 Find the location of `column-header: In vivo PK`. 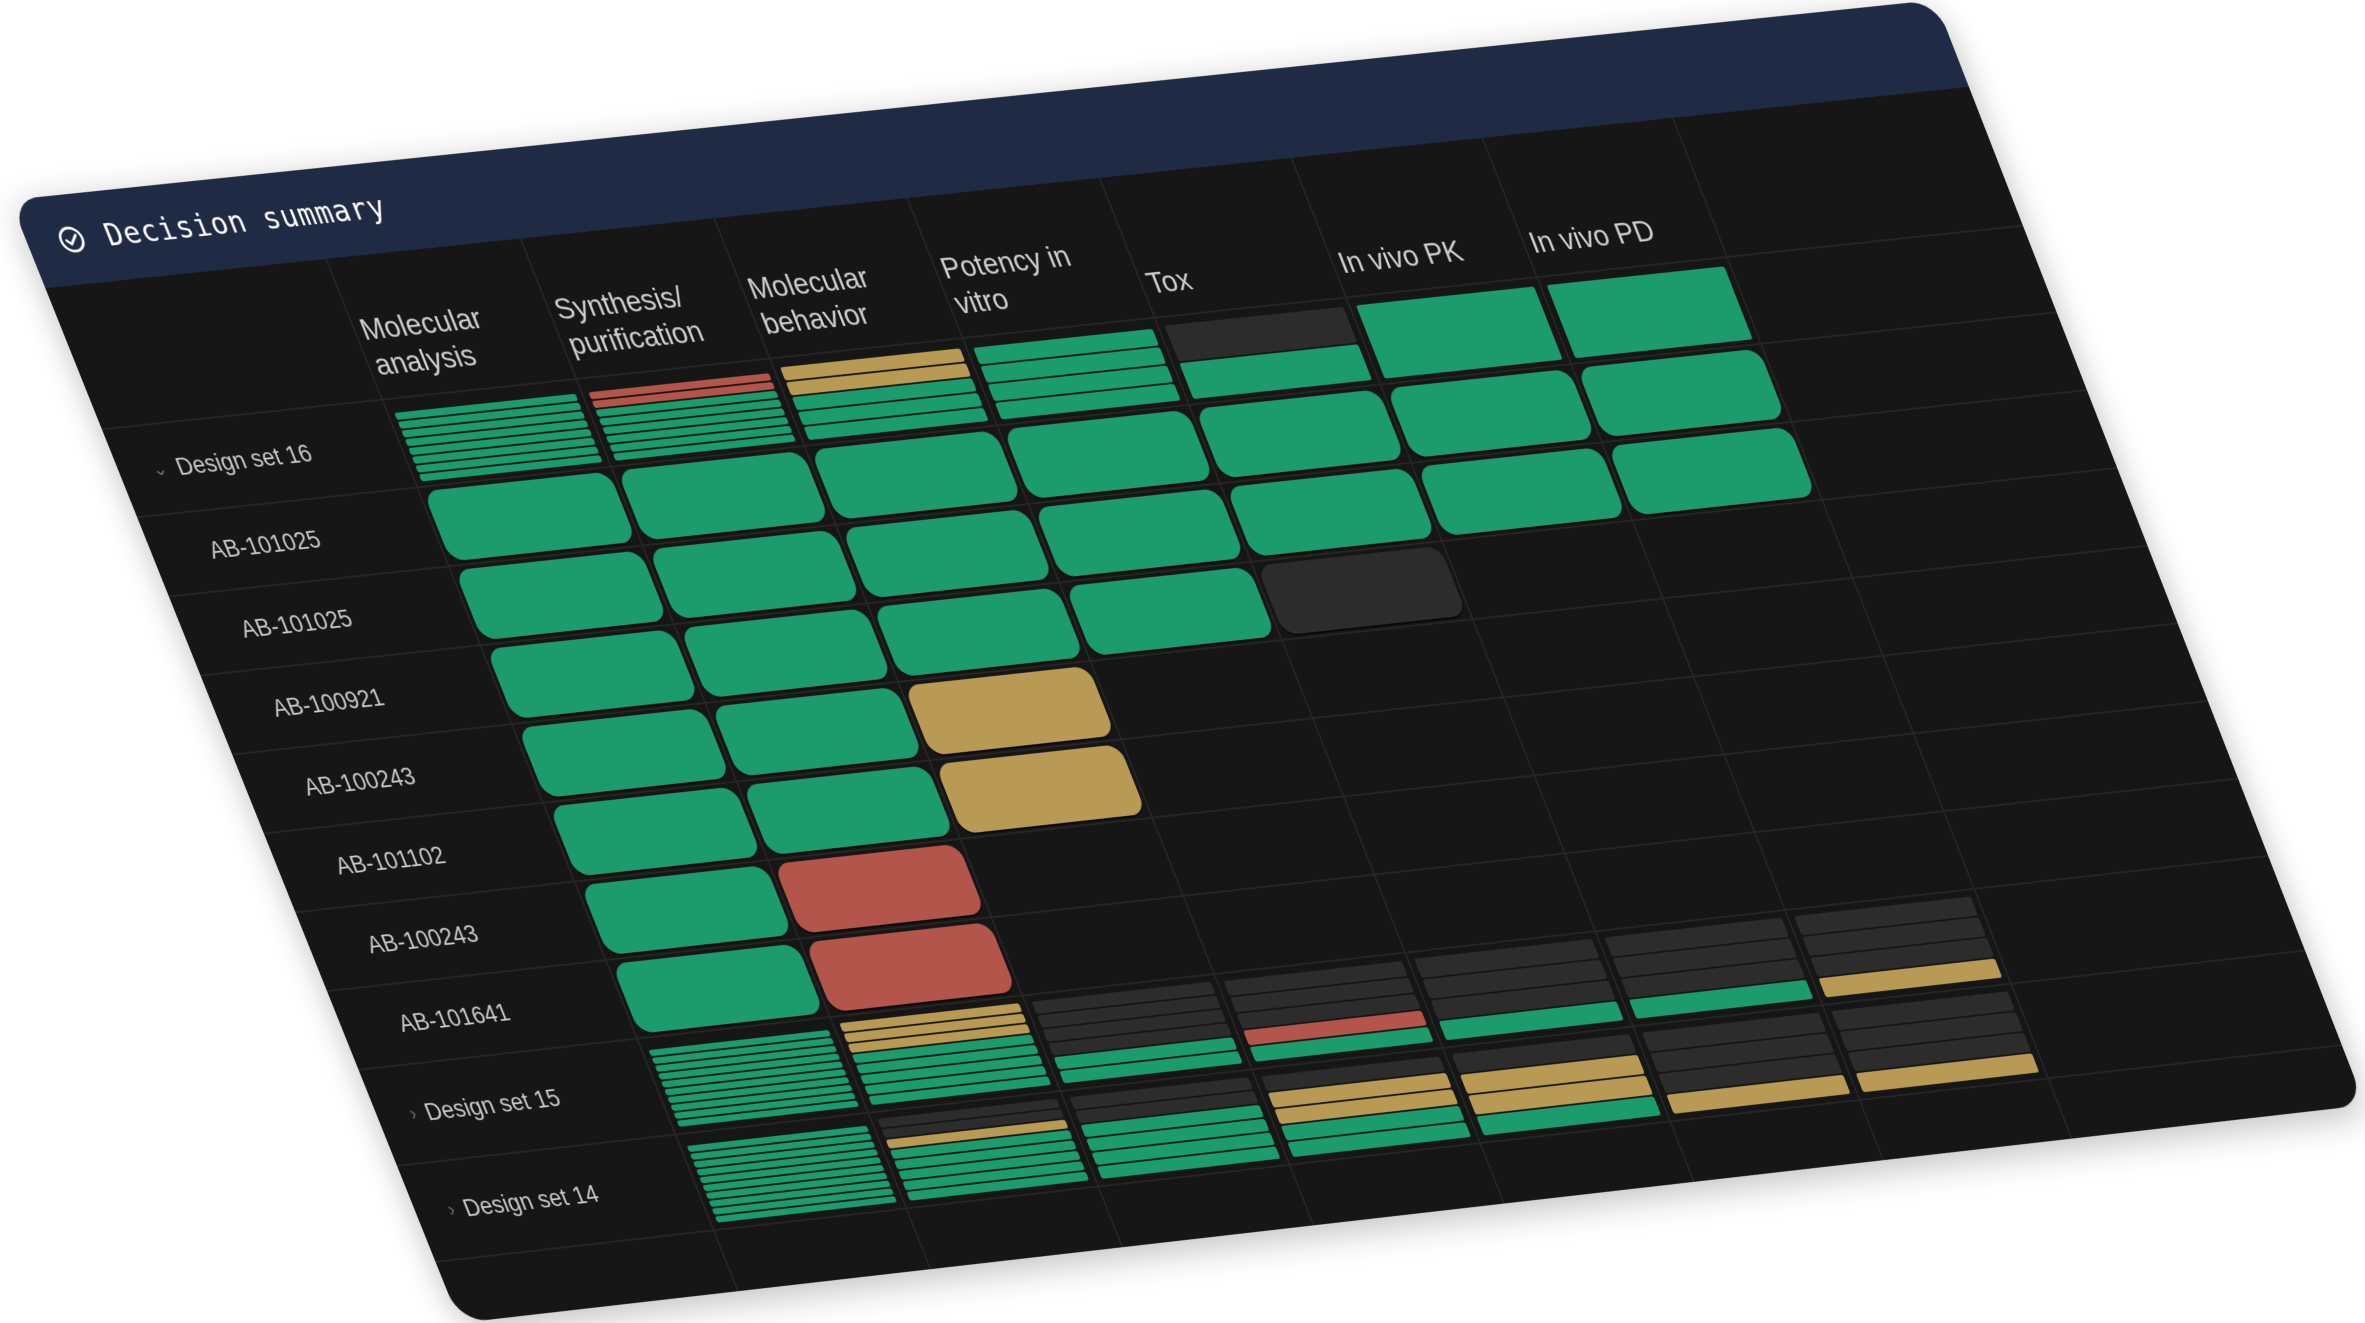

column-header: In vivo PK is located at coordinates (1400, 257).